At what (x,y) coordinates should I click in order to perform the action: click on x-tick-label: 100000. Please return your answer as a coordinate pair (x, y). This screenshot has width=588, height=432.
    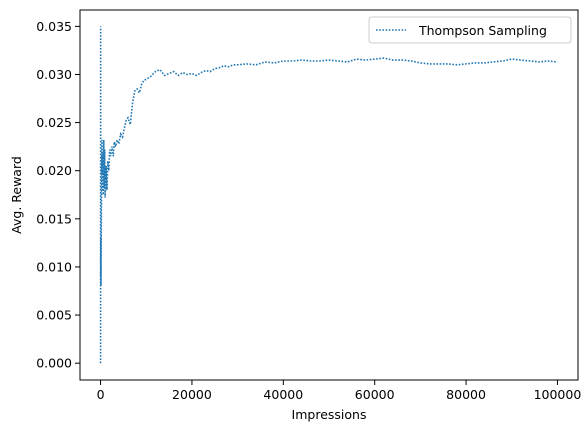
    Looking at the image, I should click on (558, 394).